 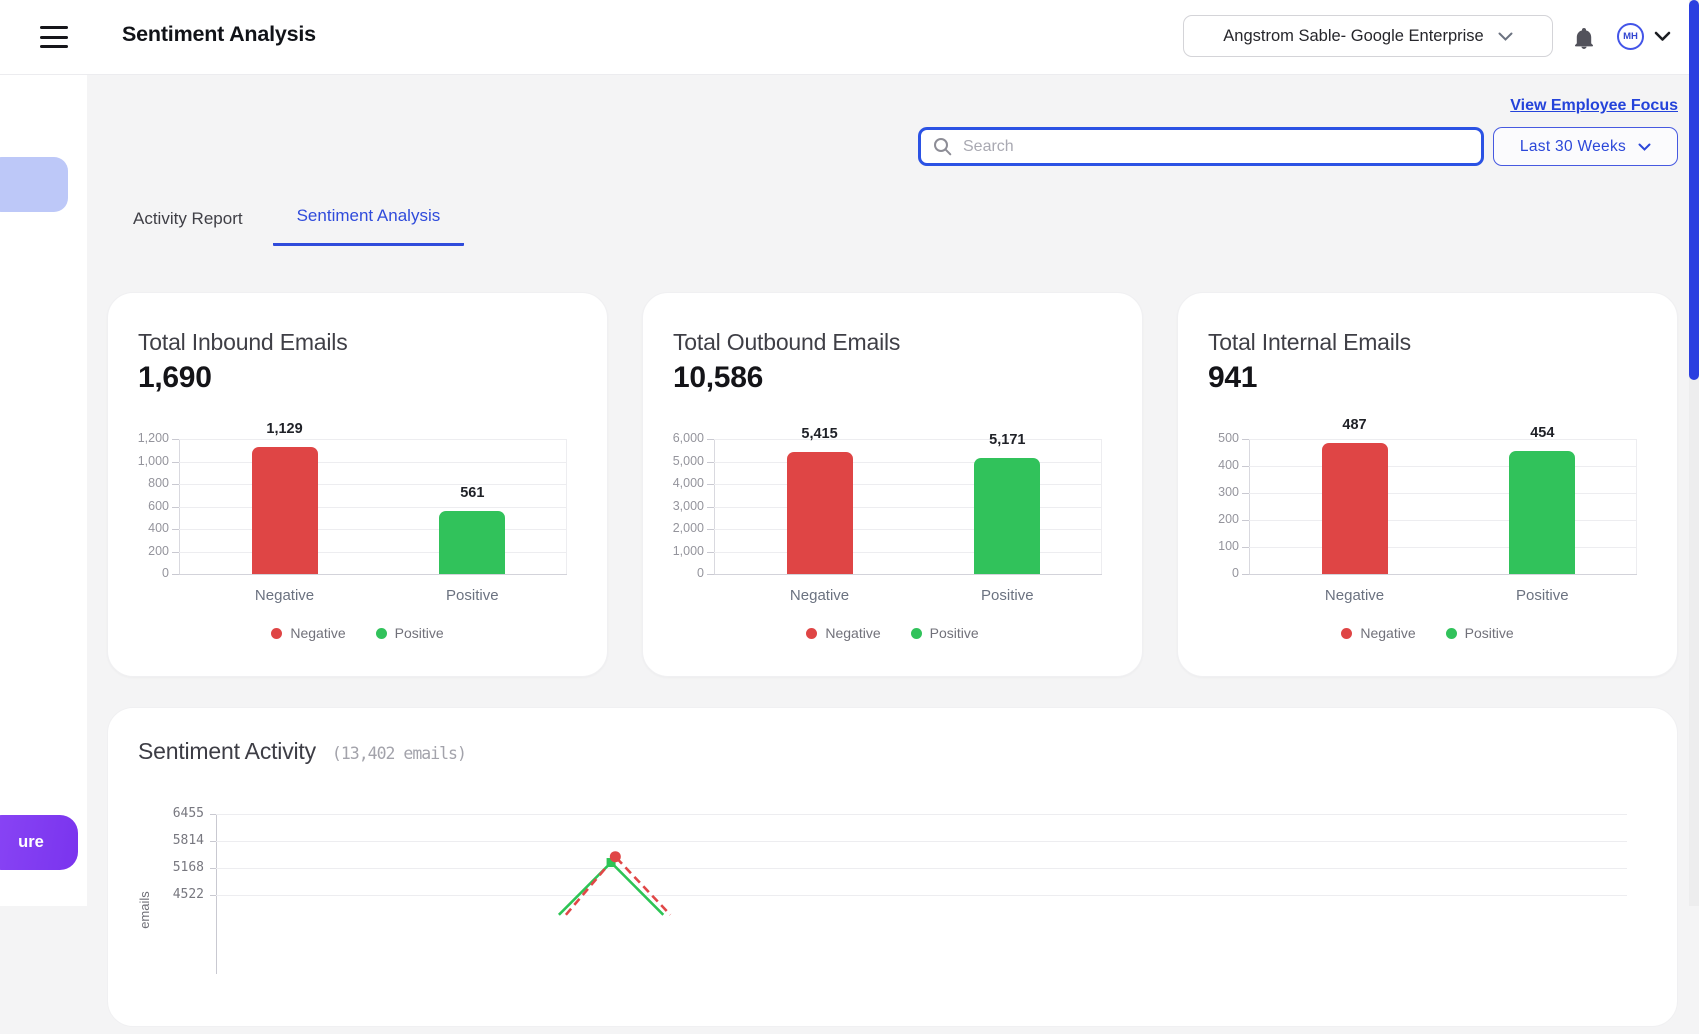 I want to click on y-axis-tick-label: 6,000, so click(x=688, y=438).